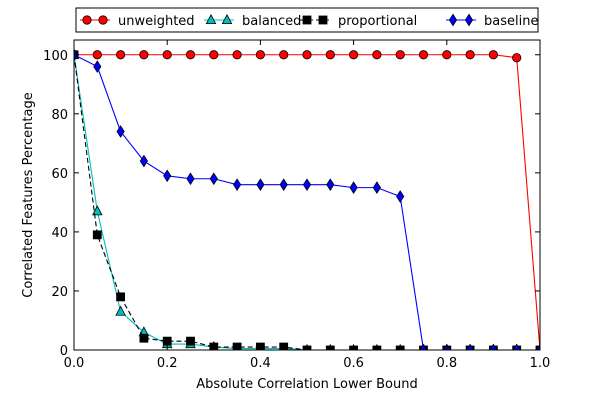  Describe the element at coordinates (511, 21) in the screenshot. I see `legend-label-baseline: baseline` at that location.